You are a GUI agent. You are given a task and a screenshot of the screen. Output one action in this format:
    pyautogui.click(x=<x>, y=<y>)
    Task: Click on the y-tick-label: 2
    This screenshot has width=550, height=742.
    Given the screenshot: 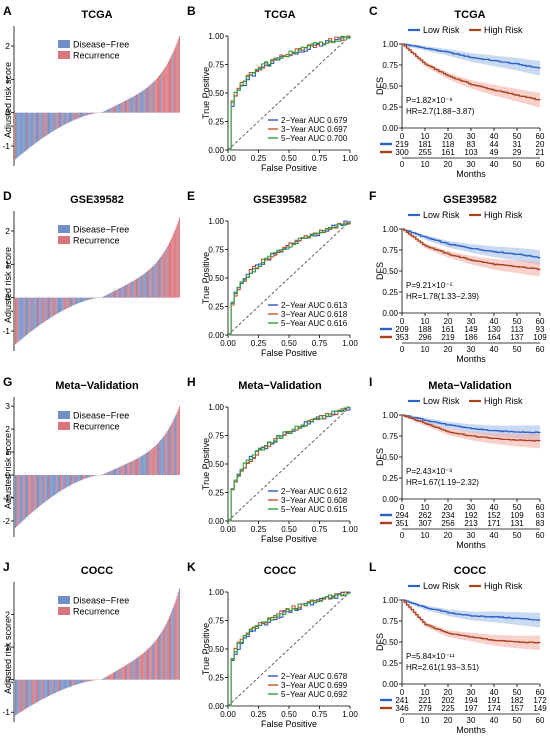 What is the action you would take?
    pyautogui.click(x=7, y=46)
    